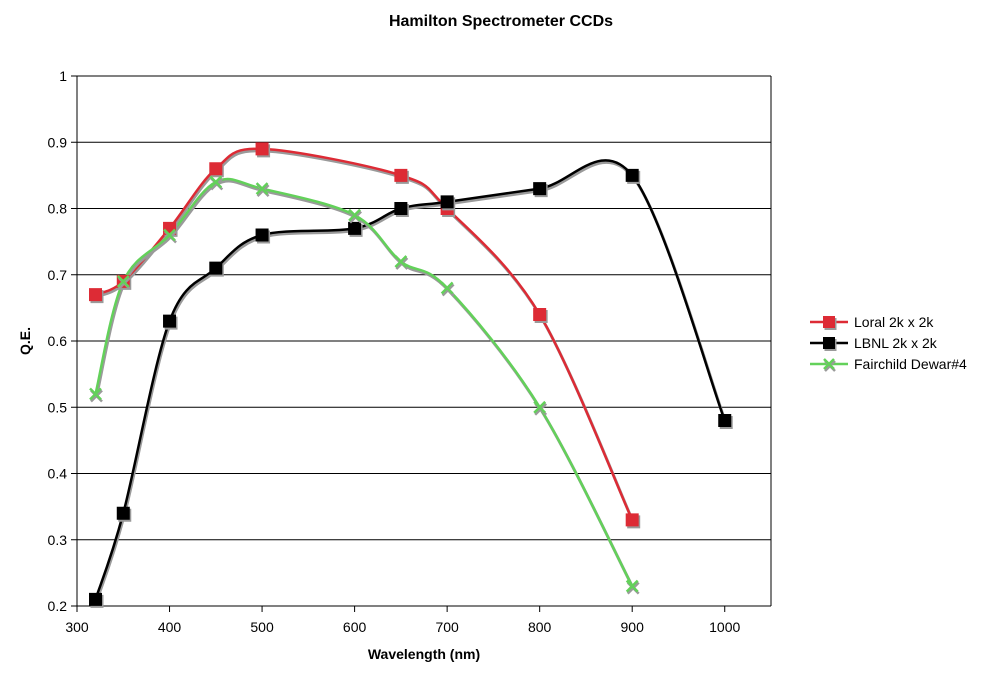  What do you see at coordinates (540, 627) in the screenshot?
I see `x-tick-label: 800` at bounding box center [540, 627].